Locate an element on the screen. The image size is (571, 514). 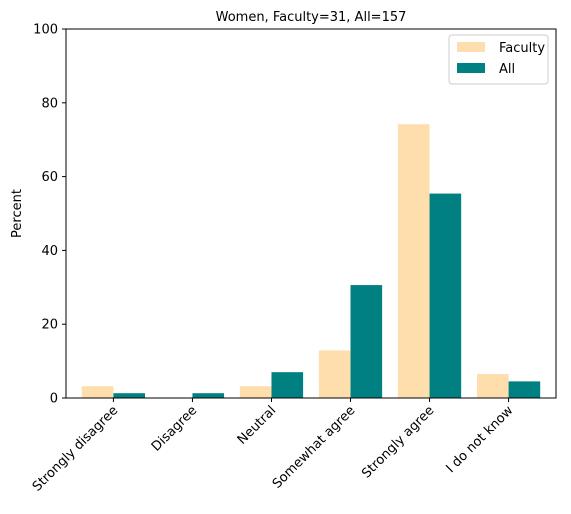
legend: Faculty All is located at coordinates (498, 59).